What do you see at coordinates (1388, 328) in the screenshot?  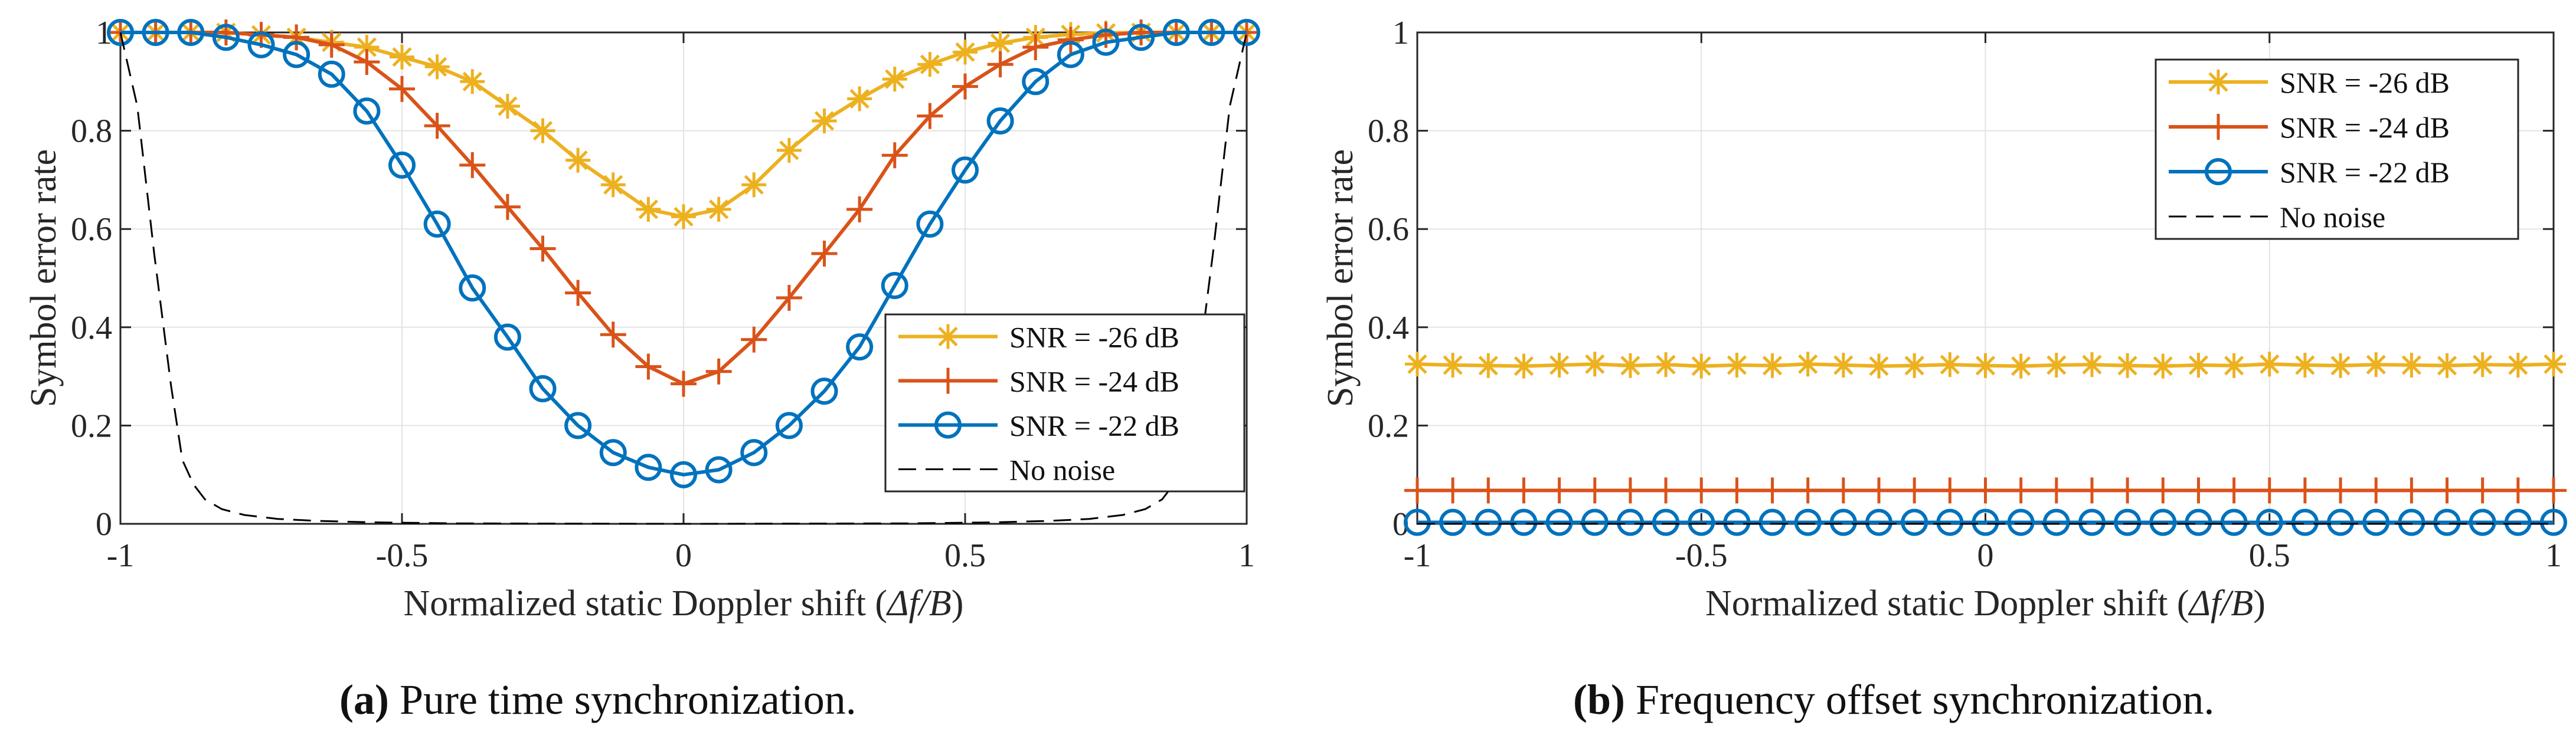 I see `panel-b-ytick-label: 0.4` at bounding box center [1388, 328].